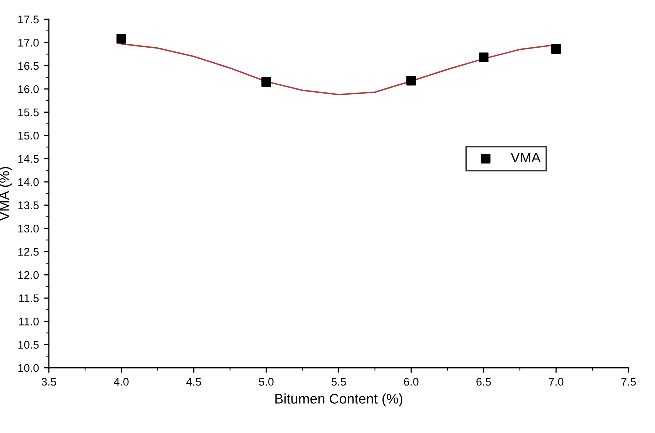 The height and width of the screenshot is (433, 655). What do you see at coordinates (29, 322) in the screenshot?
I see `y-tick-label: 11.0` at bounding box center [29, 322].